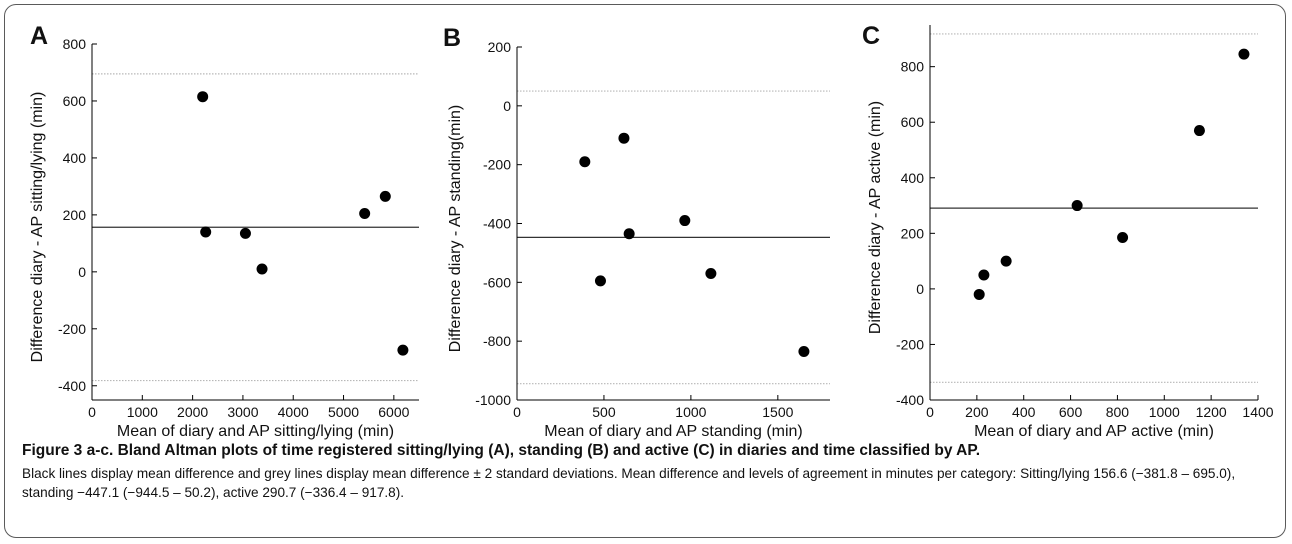  I want to click on x-tick-label-c: 600, so click(1071, 412).